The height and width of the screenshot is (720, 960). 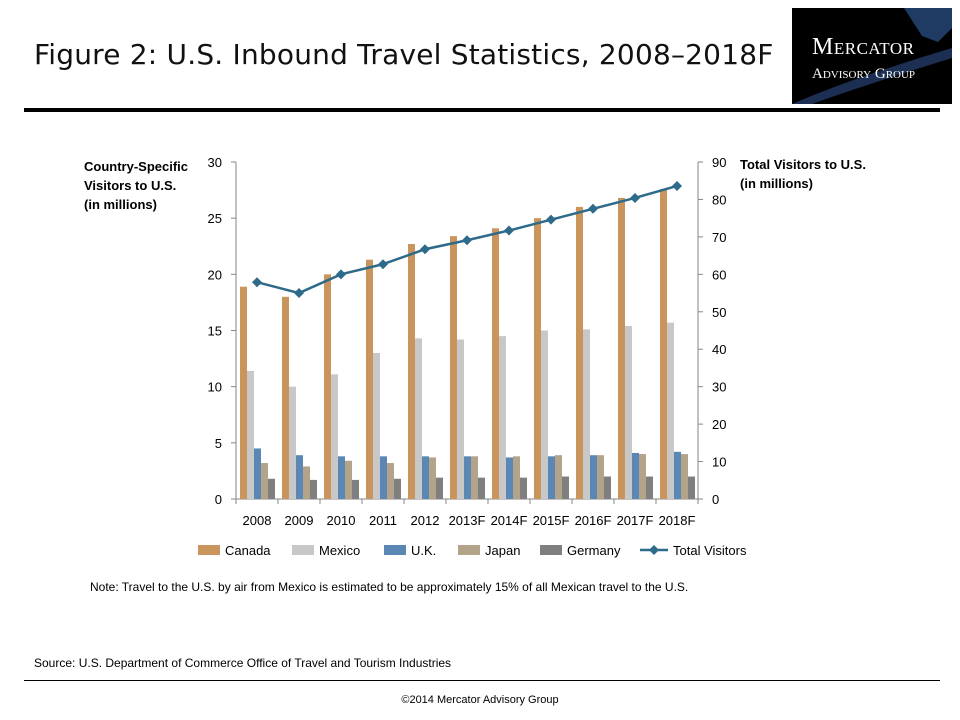 What do you see at coordinates (863, 47) in the screenshot?
I see `logo-line-1: Mercator` at bounding box center [863, 47].